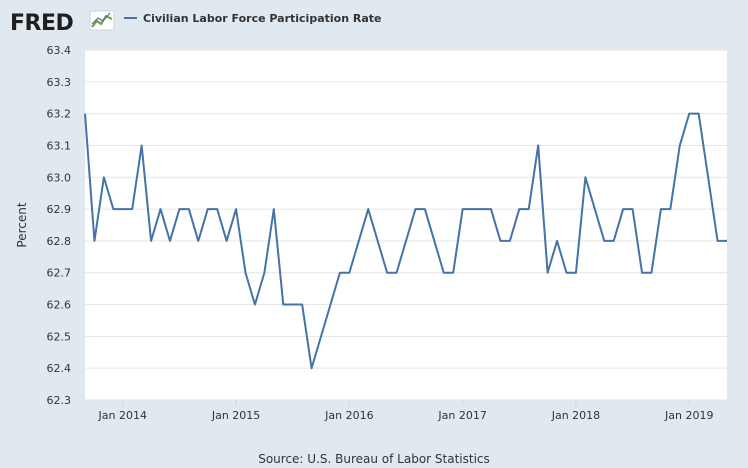  I want to click on y-tick-label: 63.0, so click(59, 177).